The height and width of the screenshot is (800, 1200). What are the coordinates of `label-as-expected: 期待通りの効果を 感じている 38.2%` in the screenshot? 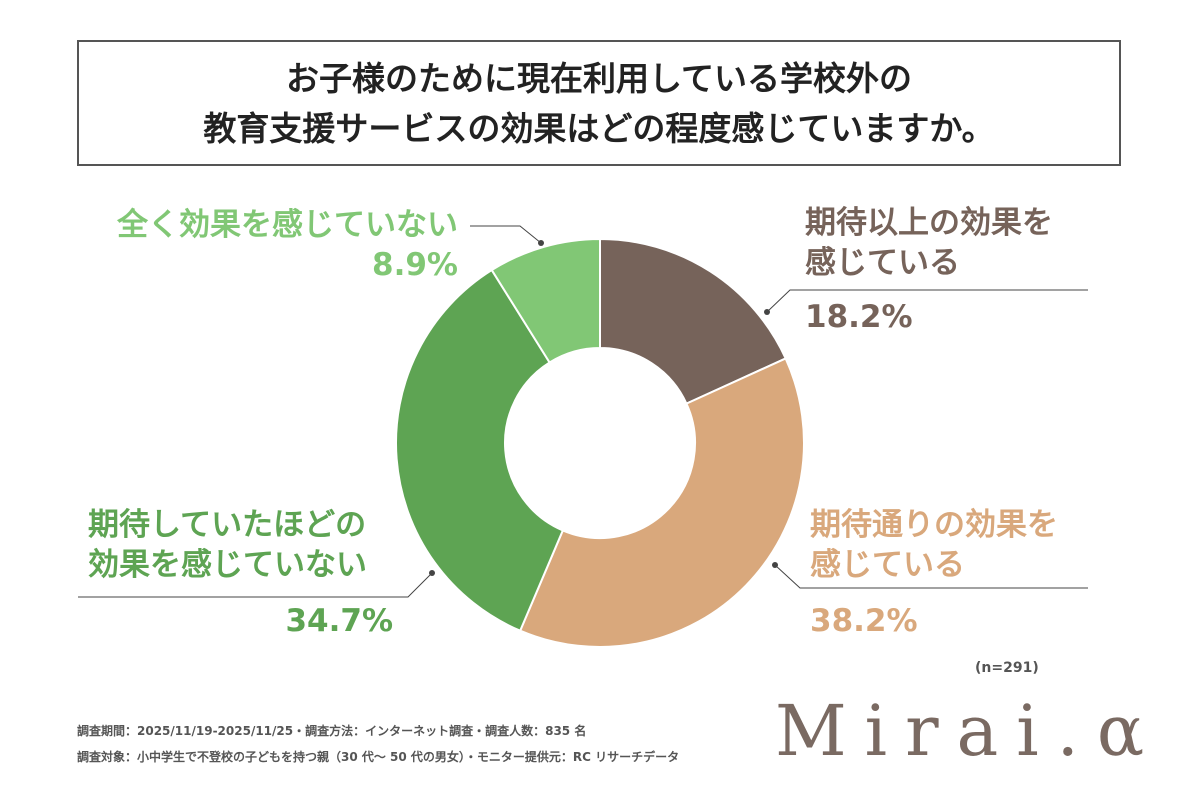 It's located at (934, 573).